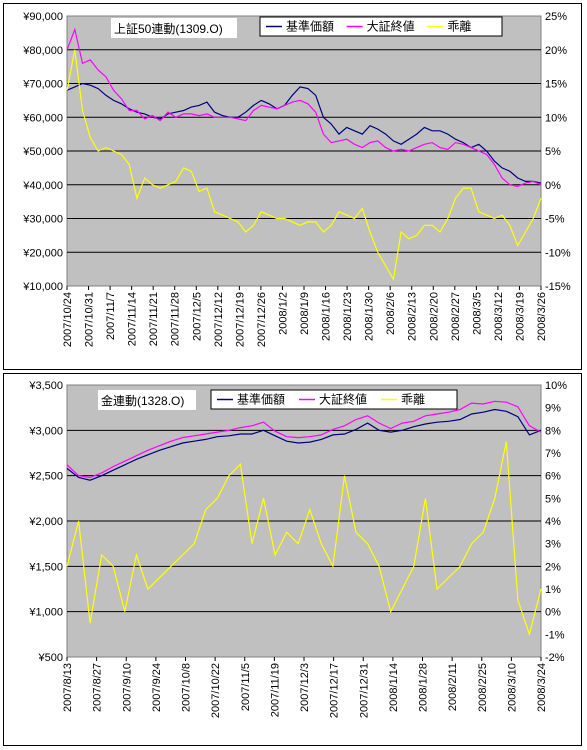 This screenshot has width=587, height=750. I want to click on x-tick-label: 2008/2/25, so click(483, 687).